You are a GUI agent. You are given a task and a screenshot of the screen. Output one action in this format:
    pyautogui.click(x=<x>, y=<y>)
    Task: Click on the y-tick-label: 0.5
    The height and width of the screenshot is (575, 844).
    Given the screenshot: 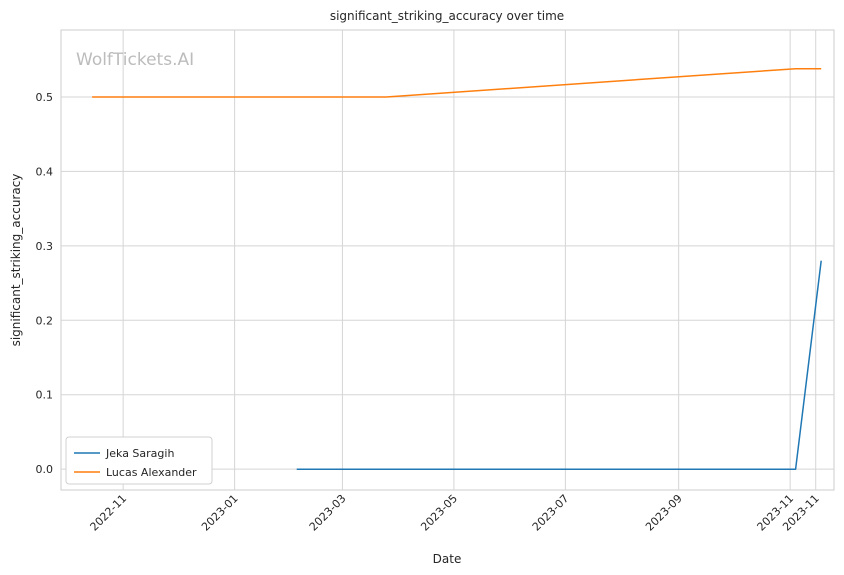 What is the action you would take?
    pyautogui.click(x=45, y=97)
    